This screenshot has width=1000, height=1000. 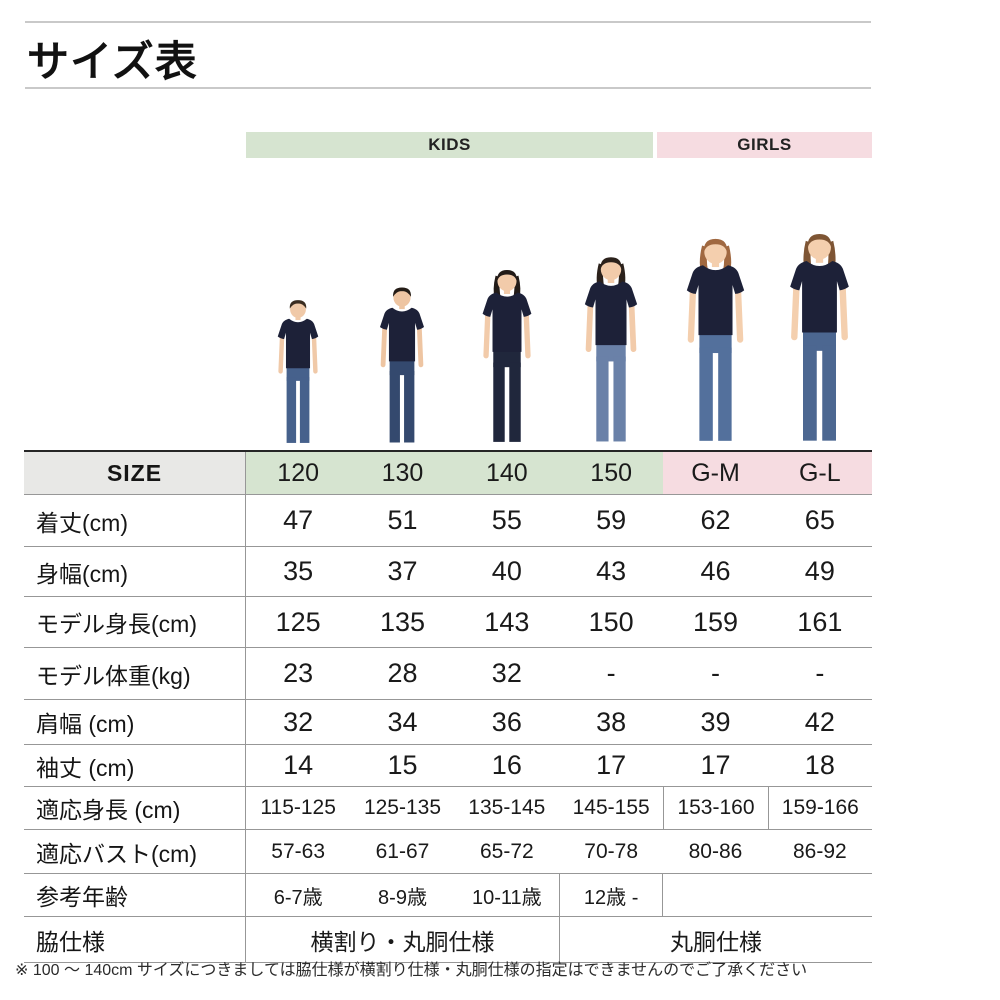 What do you see at coordinates (135, 851) in the screenshot?
I see `row-label: 適応バスト(cm)` at bounding box center [135, 851].